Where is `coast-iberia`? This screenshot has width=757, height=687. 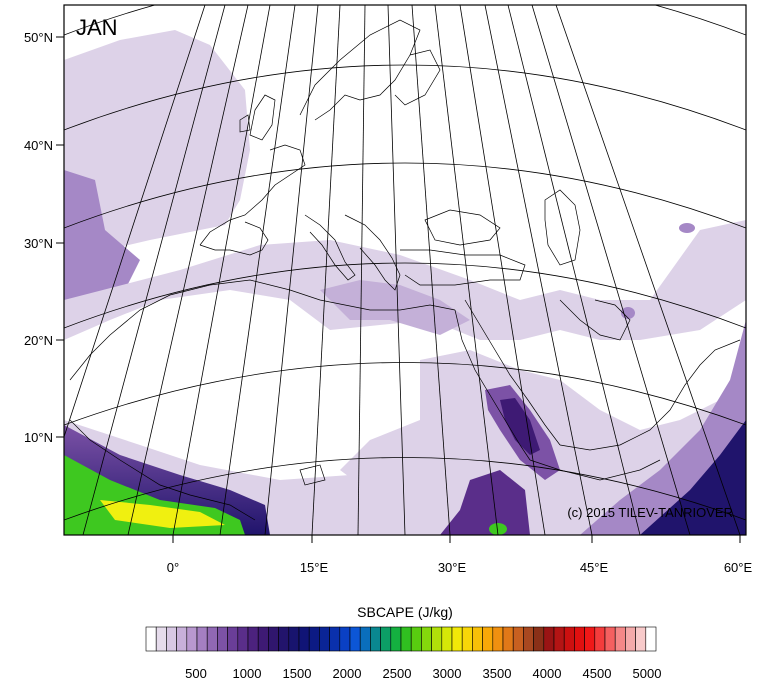 coast-iberia is located at coordinates (234, 238).